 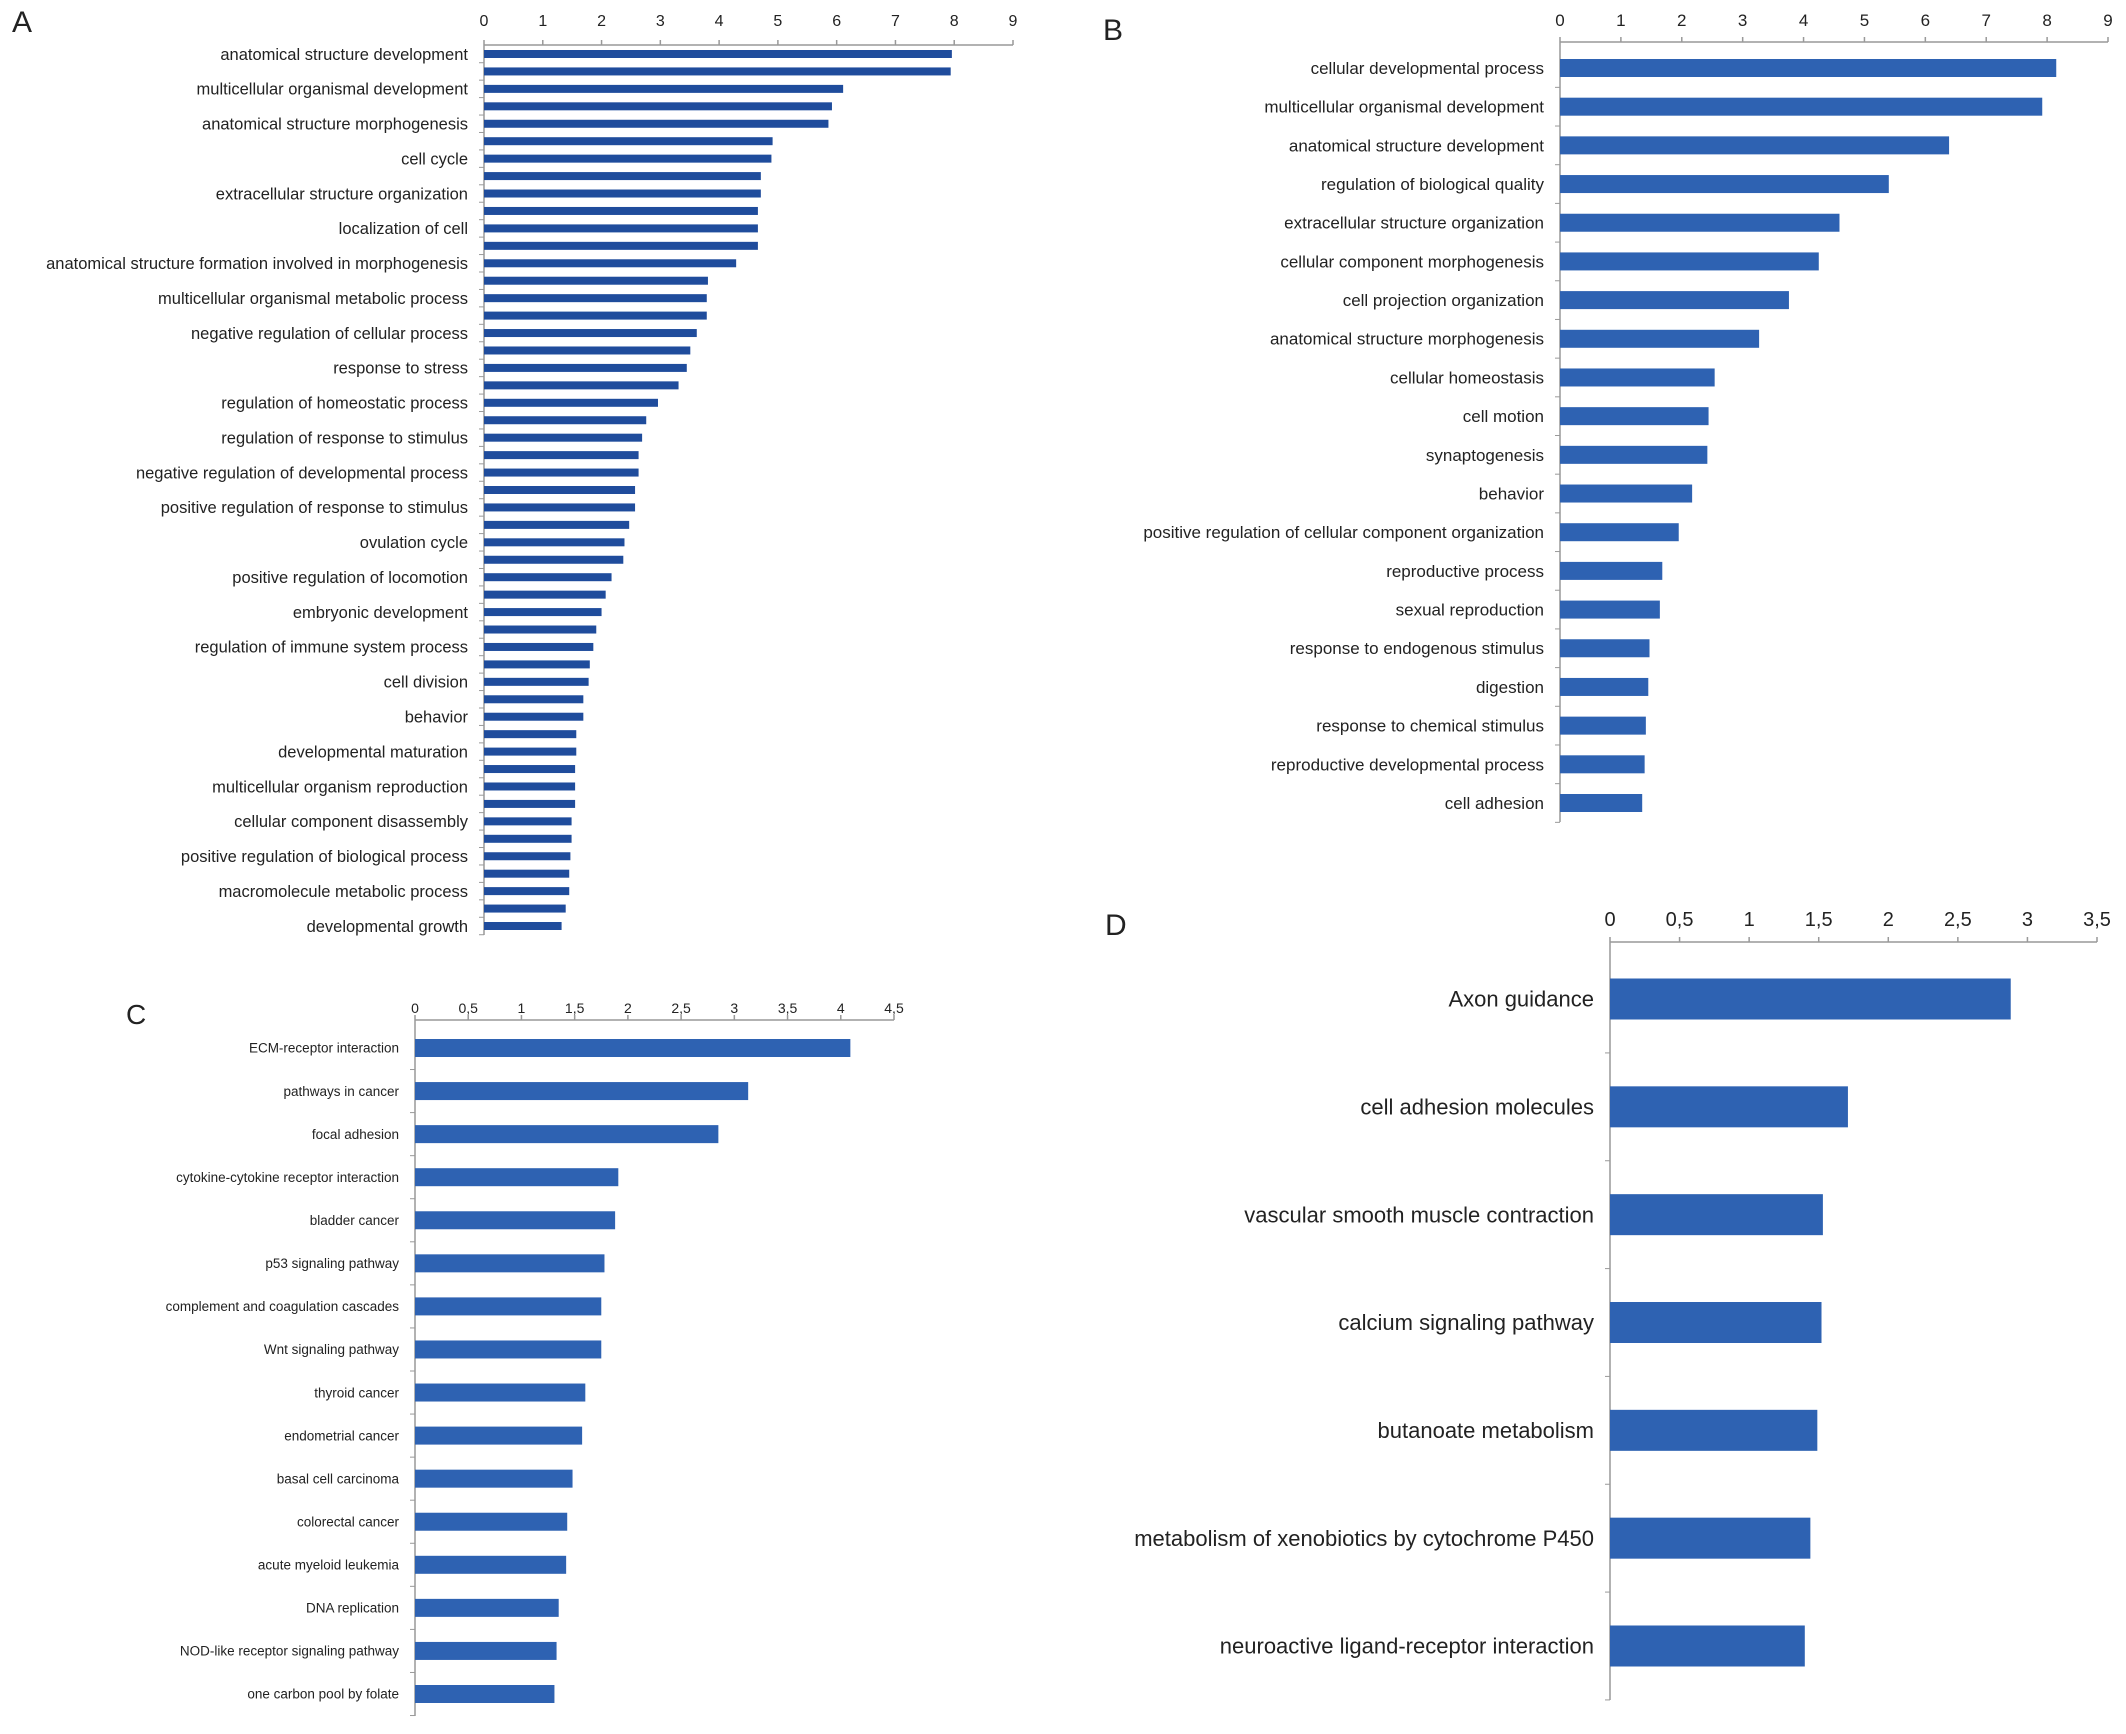 What do you see at coordinates (335, 125) in the screenshot?
I see `category-label-a: anatomical structure morphogenesis` at bounding box center [335, 125].